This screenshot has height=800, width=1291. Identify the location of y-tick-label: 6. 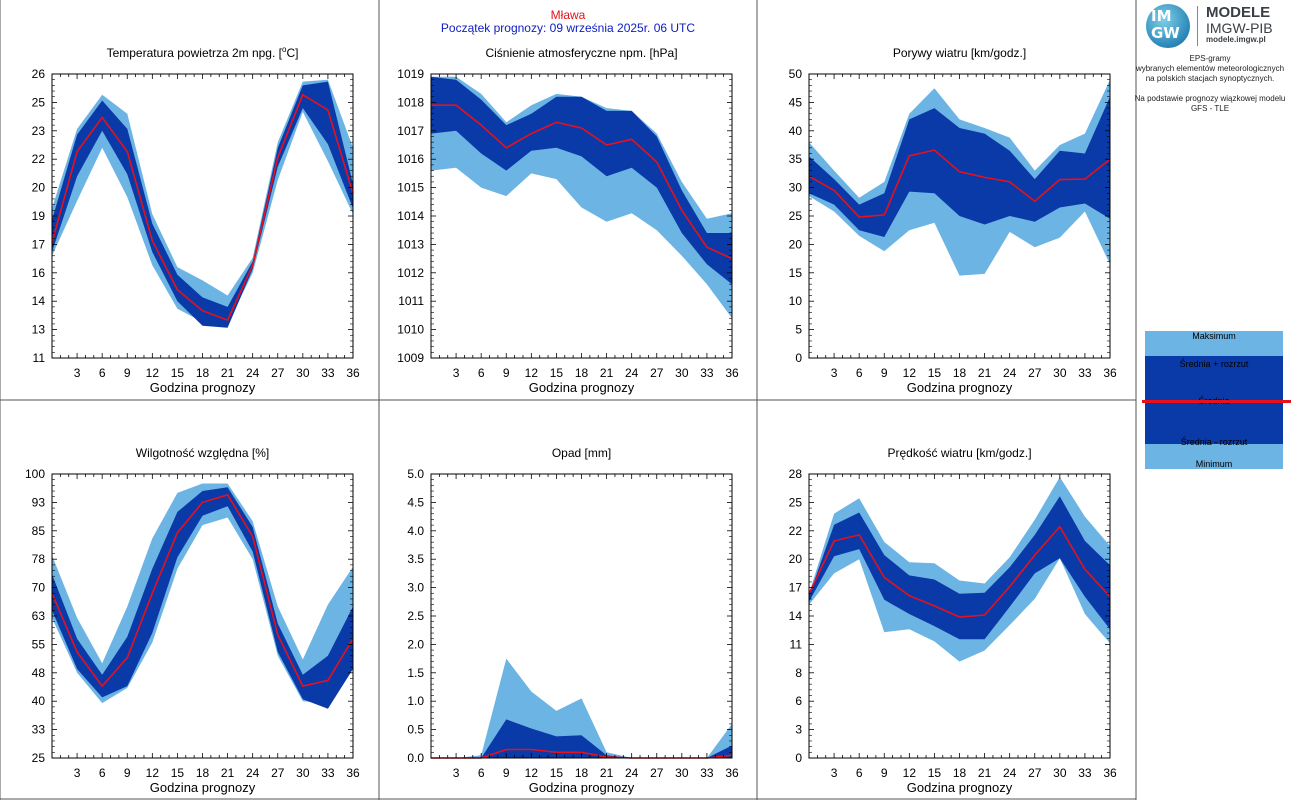
(798, 701).